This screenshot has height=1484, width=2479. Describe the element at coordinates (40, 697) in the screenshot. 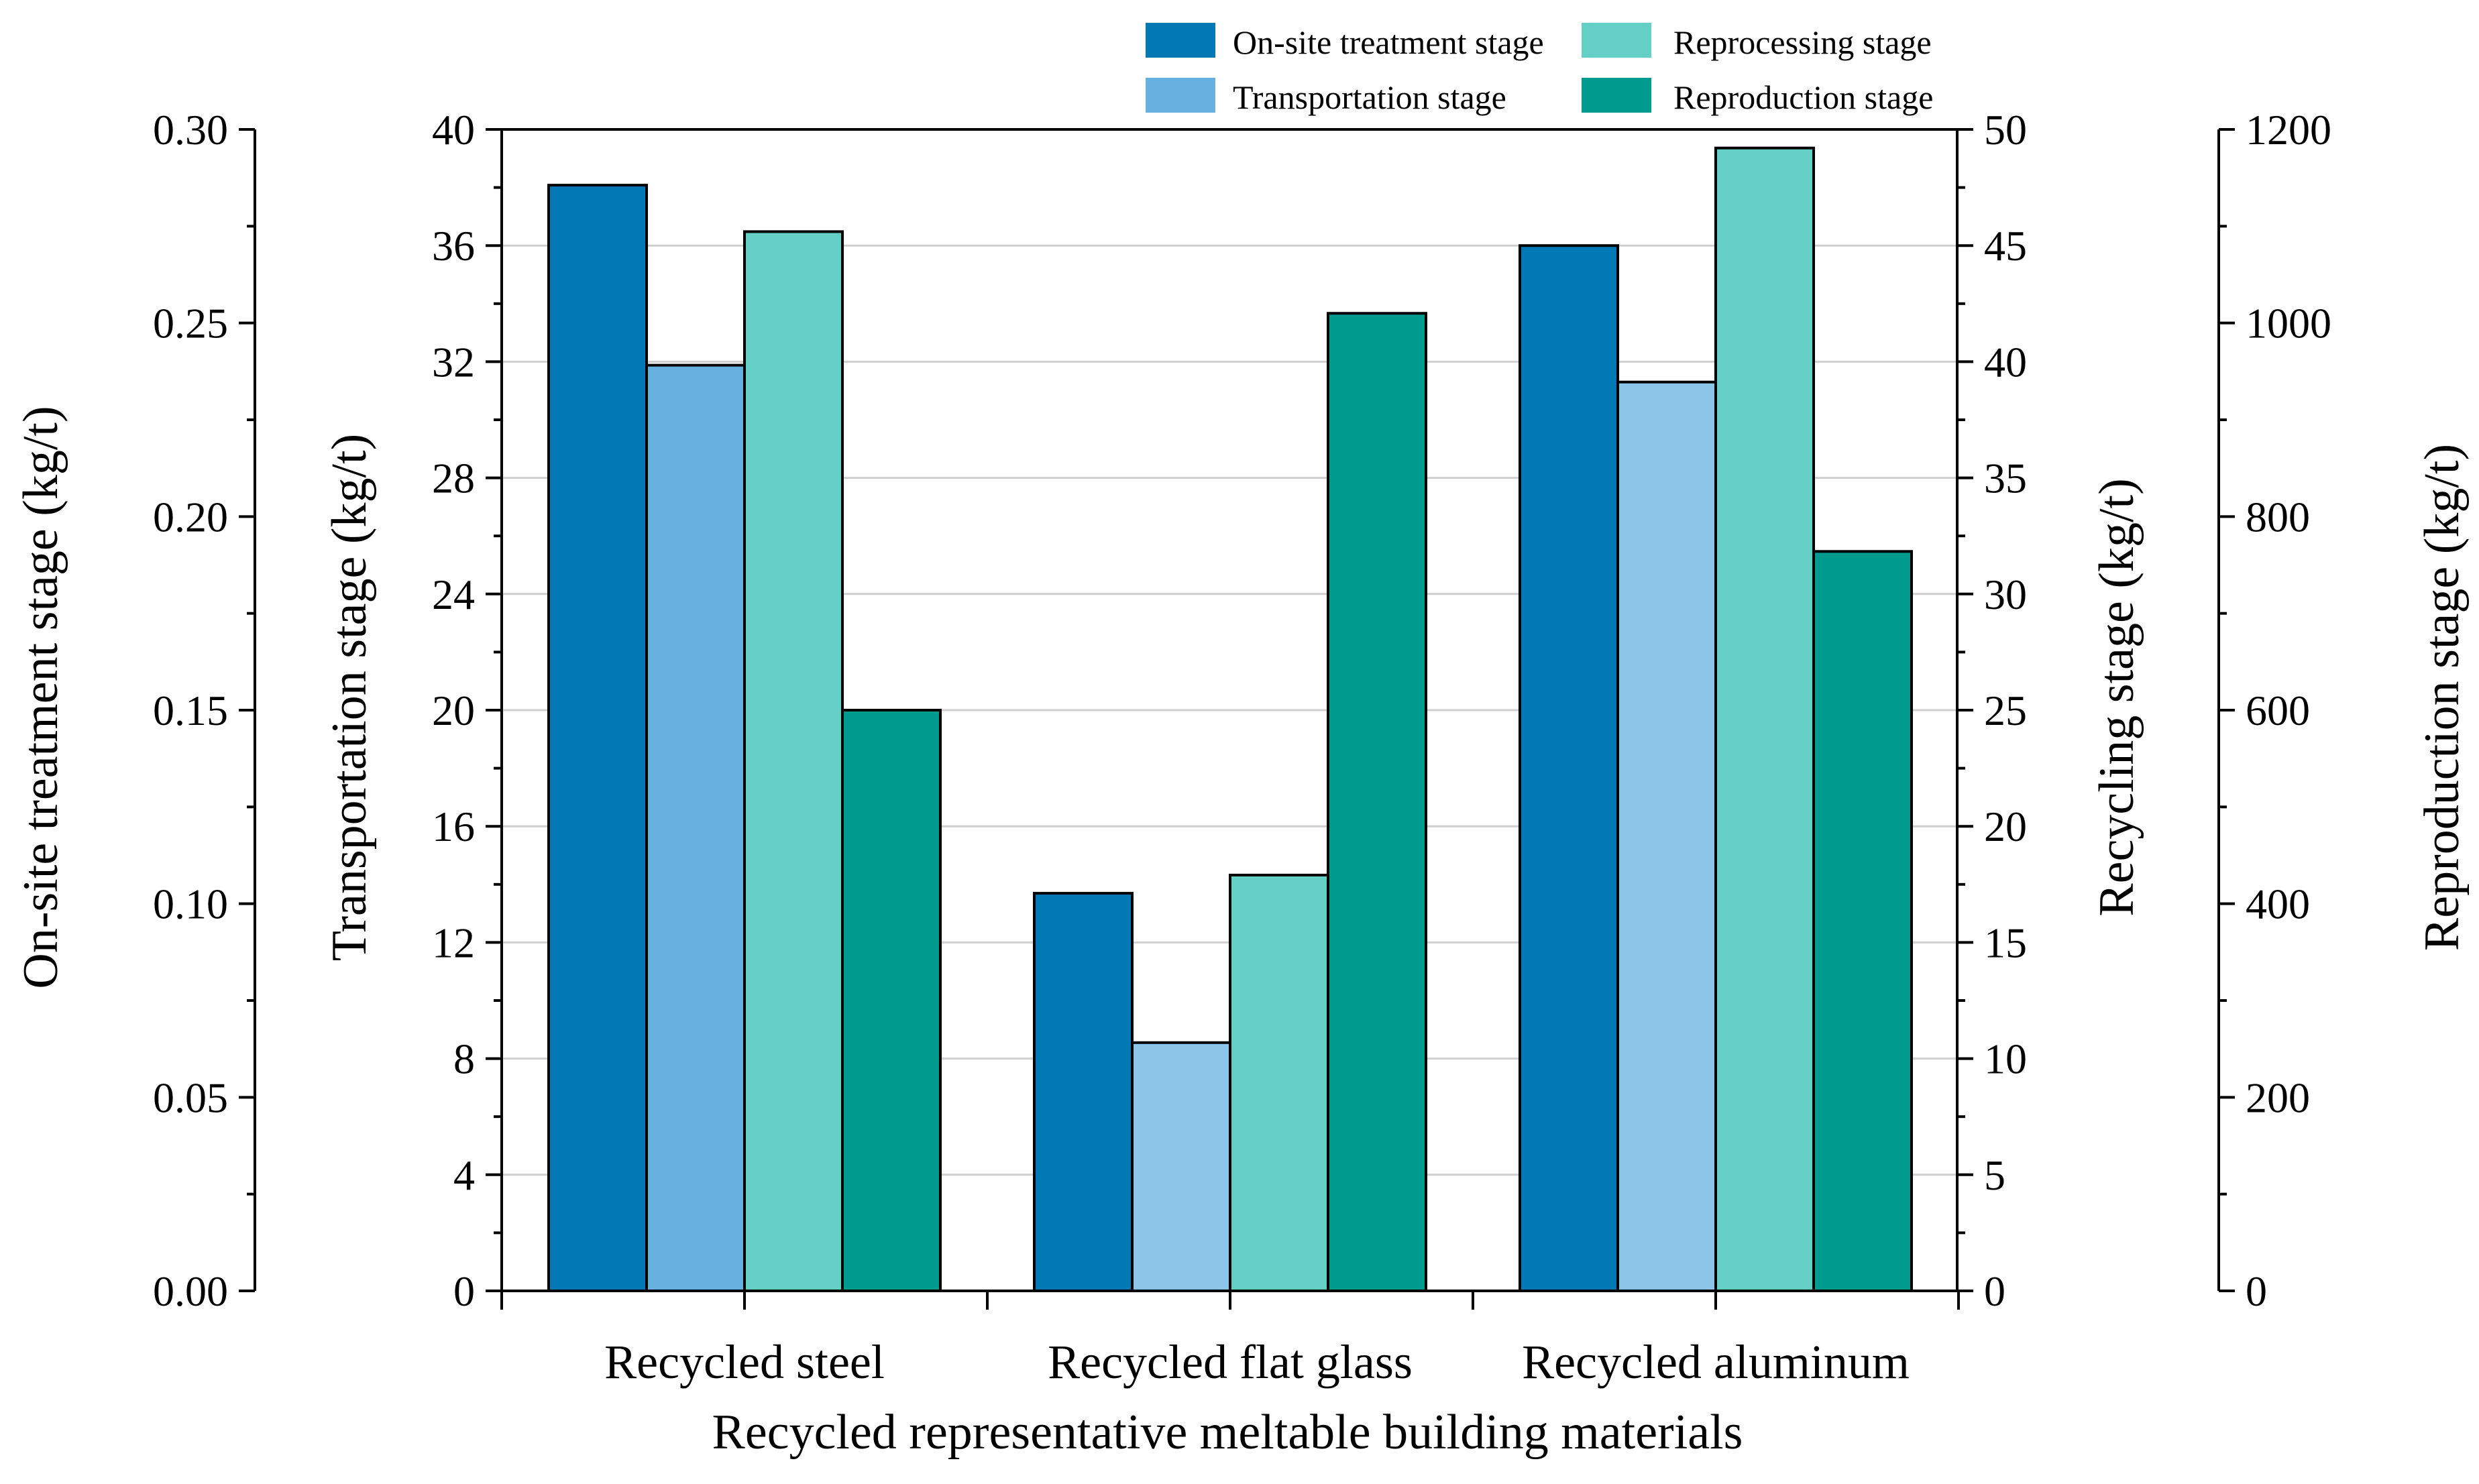

I see `onsite-axis-title: On-site treatment stage (kg/t)` at that location.